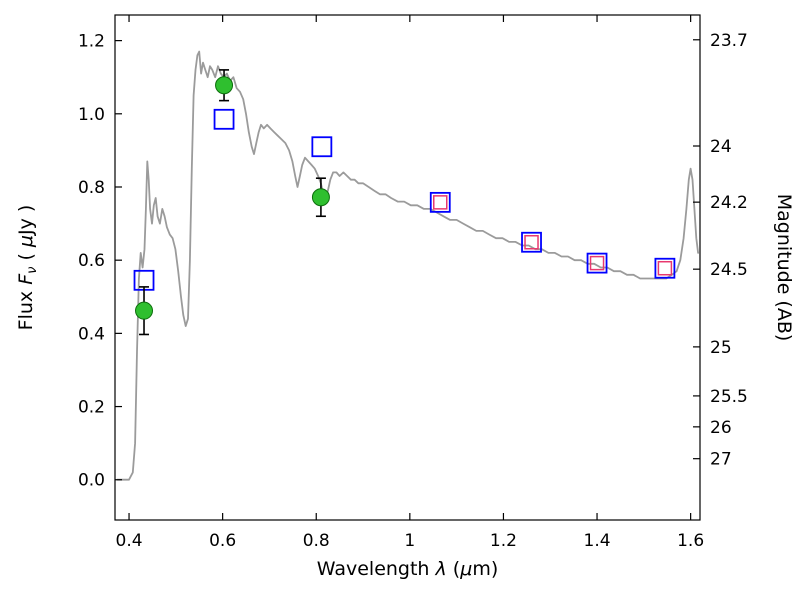 The width and height of the screenshot is (800, 600). I want to click on fit-photometry-red-squares-group, so click(553, 235).